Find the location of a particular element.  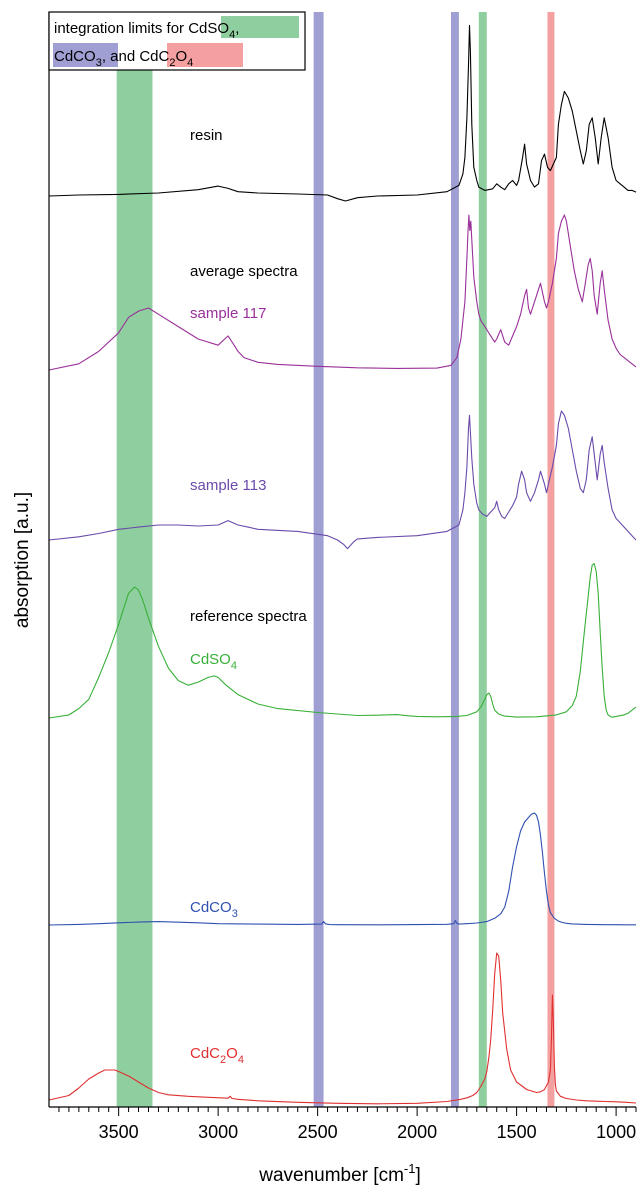

series-line-resin is located at coordinates (342, 113).